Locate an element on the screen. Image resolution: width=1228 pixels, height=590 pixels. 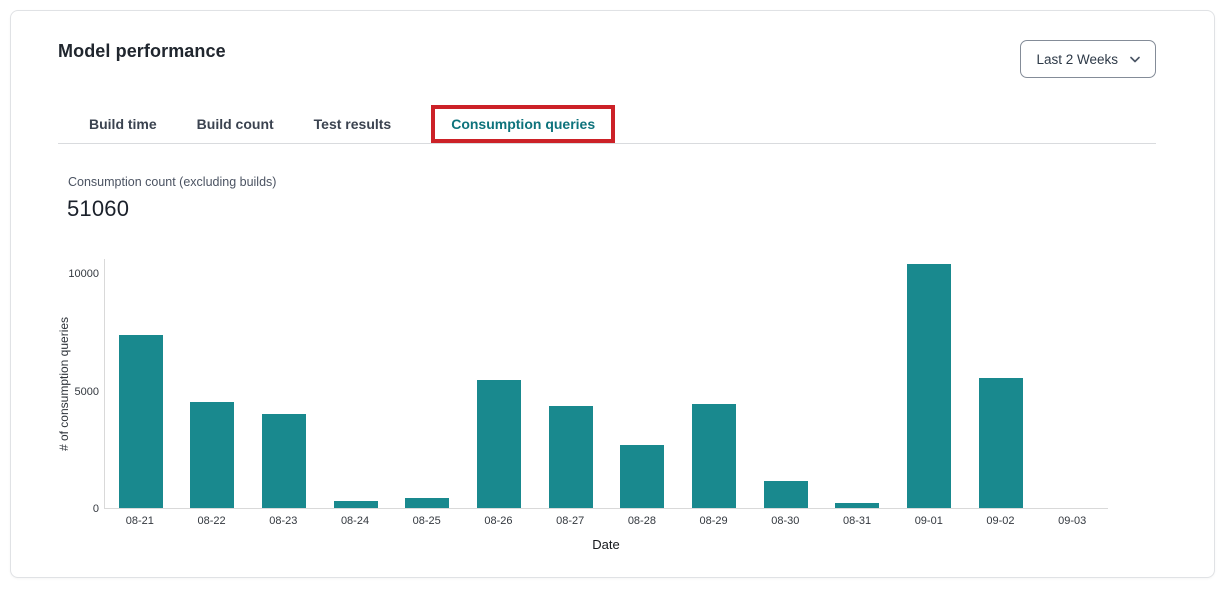
x-tick-label-08-22: 08-22 is located at coordinates (211, 521).